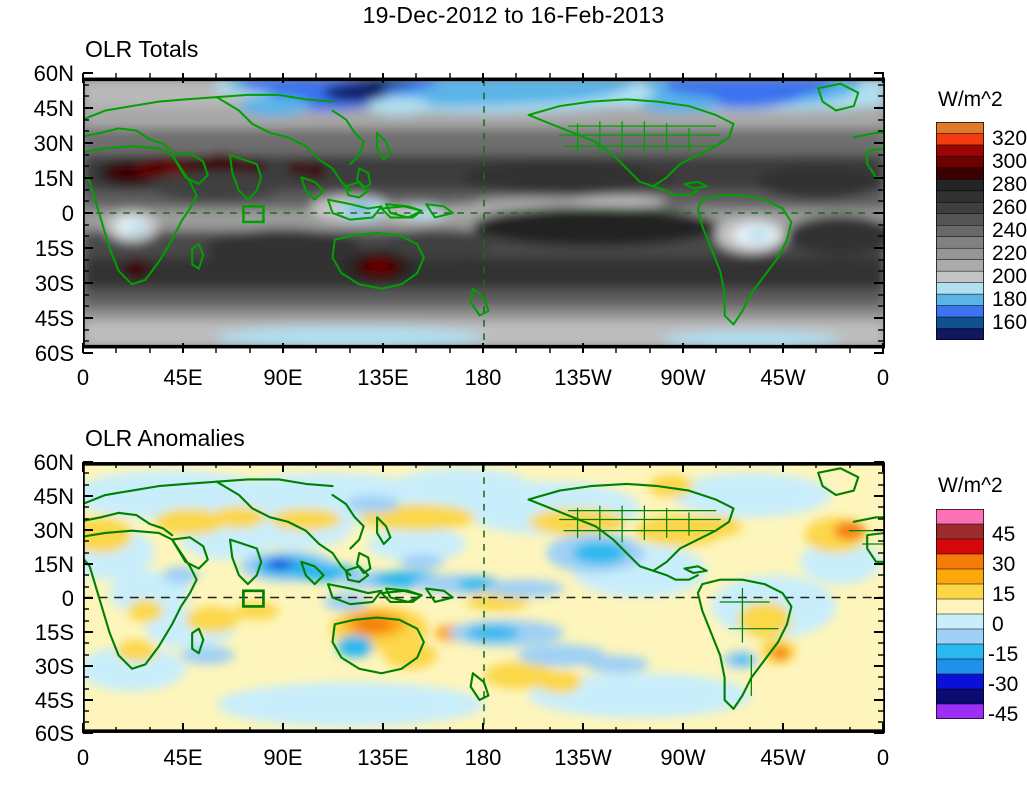 The width and height of the screenshot is (1027, 785). Describe the element at coordinates (183, 377) in the screenshot. I see `xtick-top-45e: 45E` at that location.